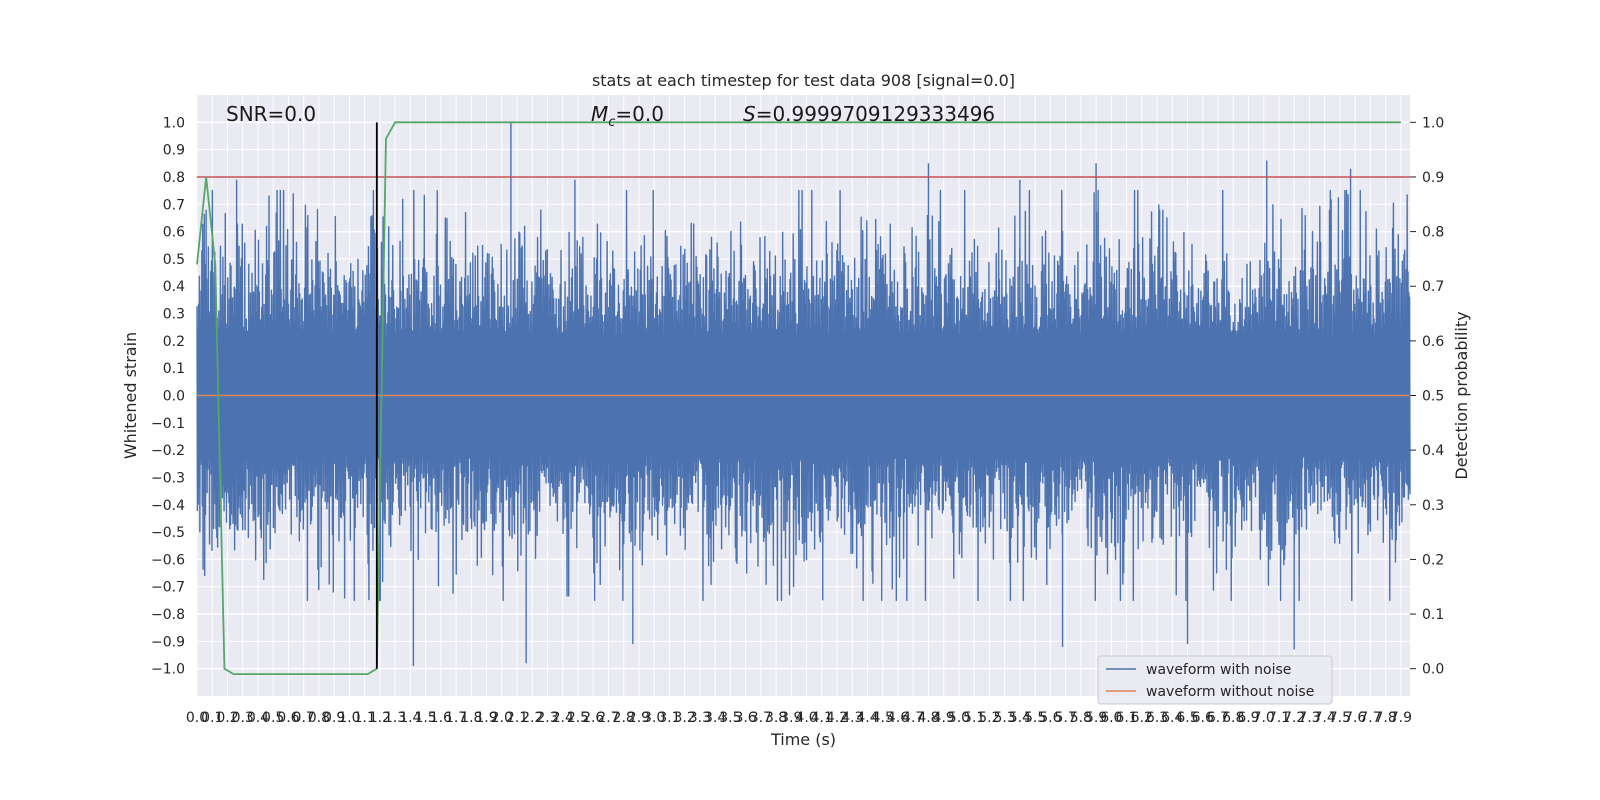  Describe the element at coordinates (1433, 342) in the screenshot. I see `y2-tick-label: 0.6` at that location.